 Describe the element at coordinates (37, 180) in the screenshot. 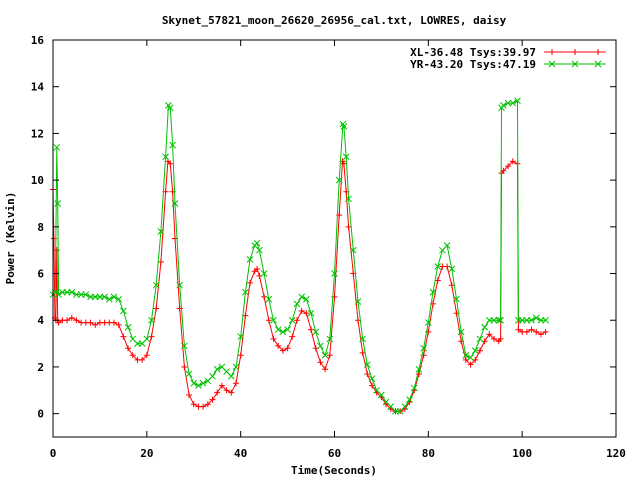

I see `y-tick-label: 10` at that location.